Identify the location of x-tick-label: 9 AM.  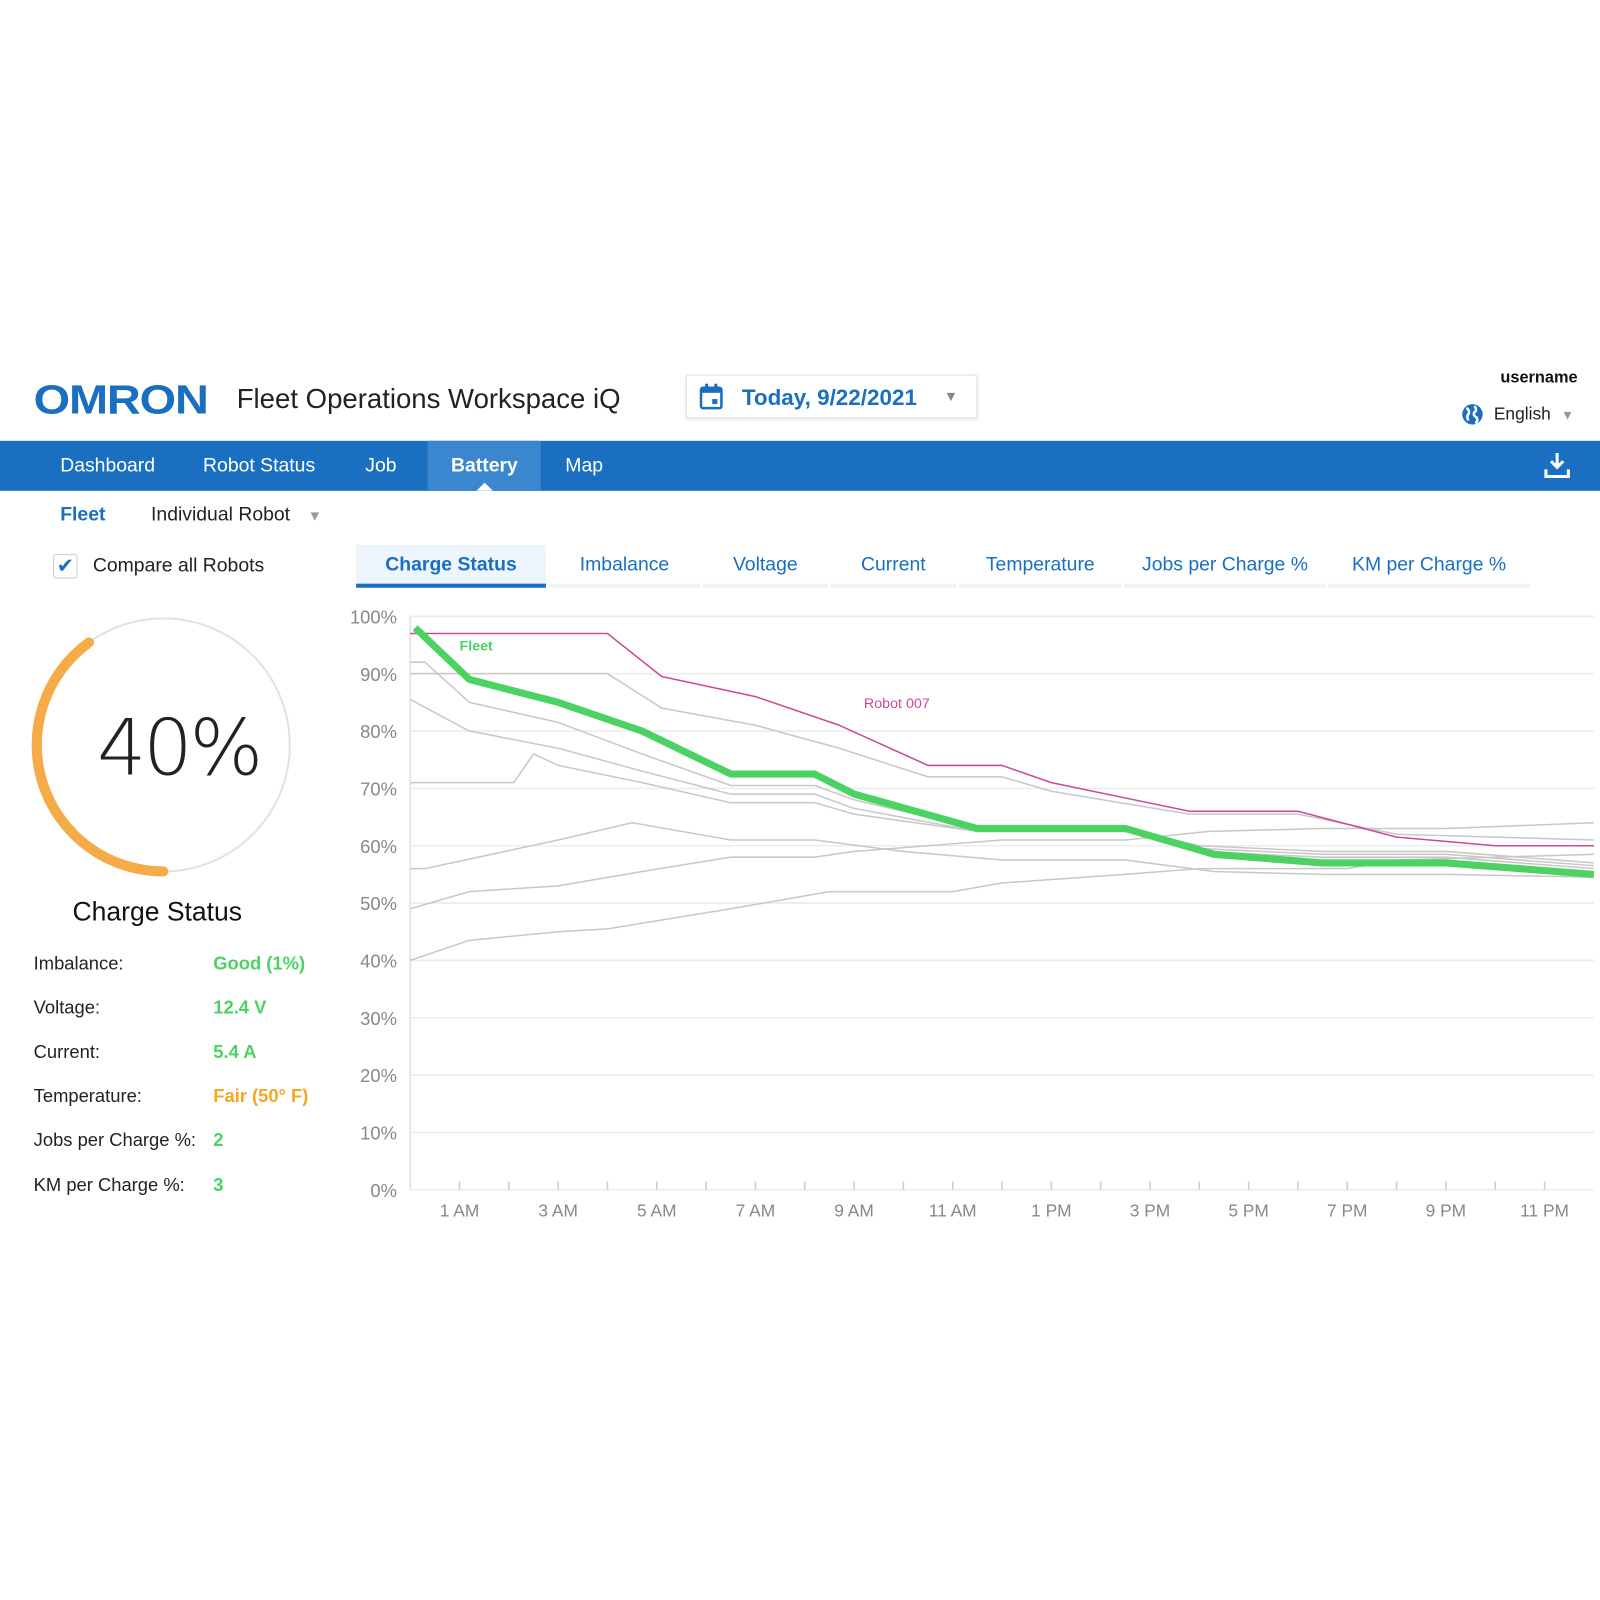
(854, 1210).